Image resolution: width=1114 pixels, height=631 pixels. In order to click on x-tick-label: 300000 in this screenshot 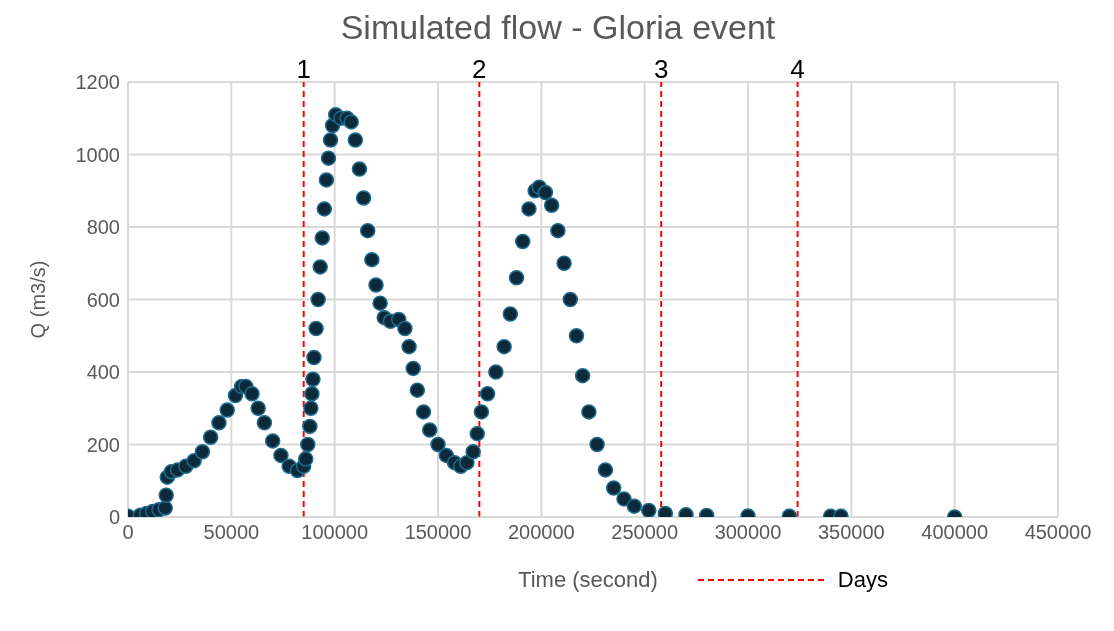, I will do `click(748, 532)`.